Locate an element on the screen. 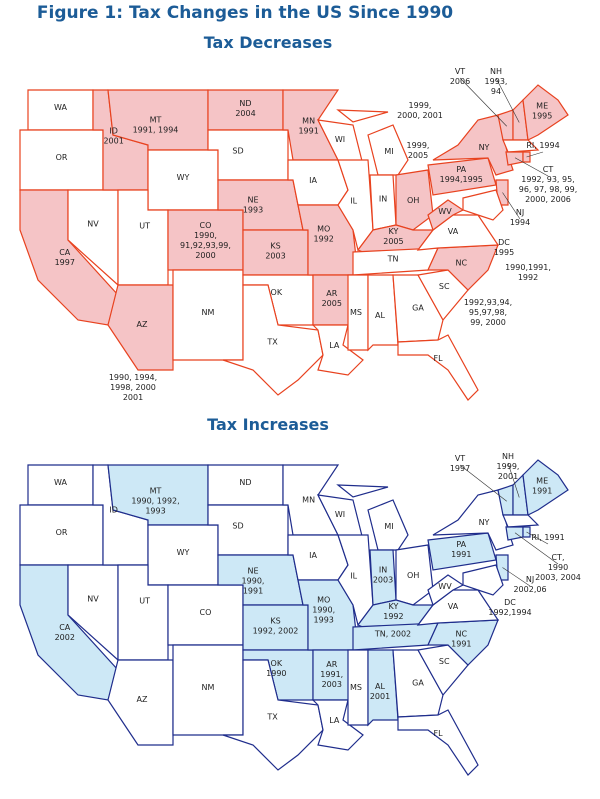 This screenshot has height=799, width=600. state-label: ND is located at coordinates (245, 482).